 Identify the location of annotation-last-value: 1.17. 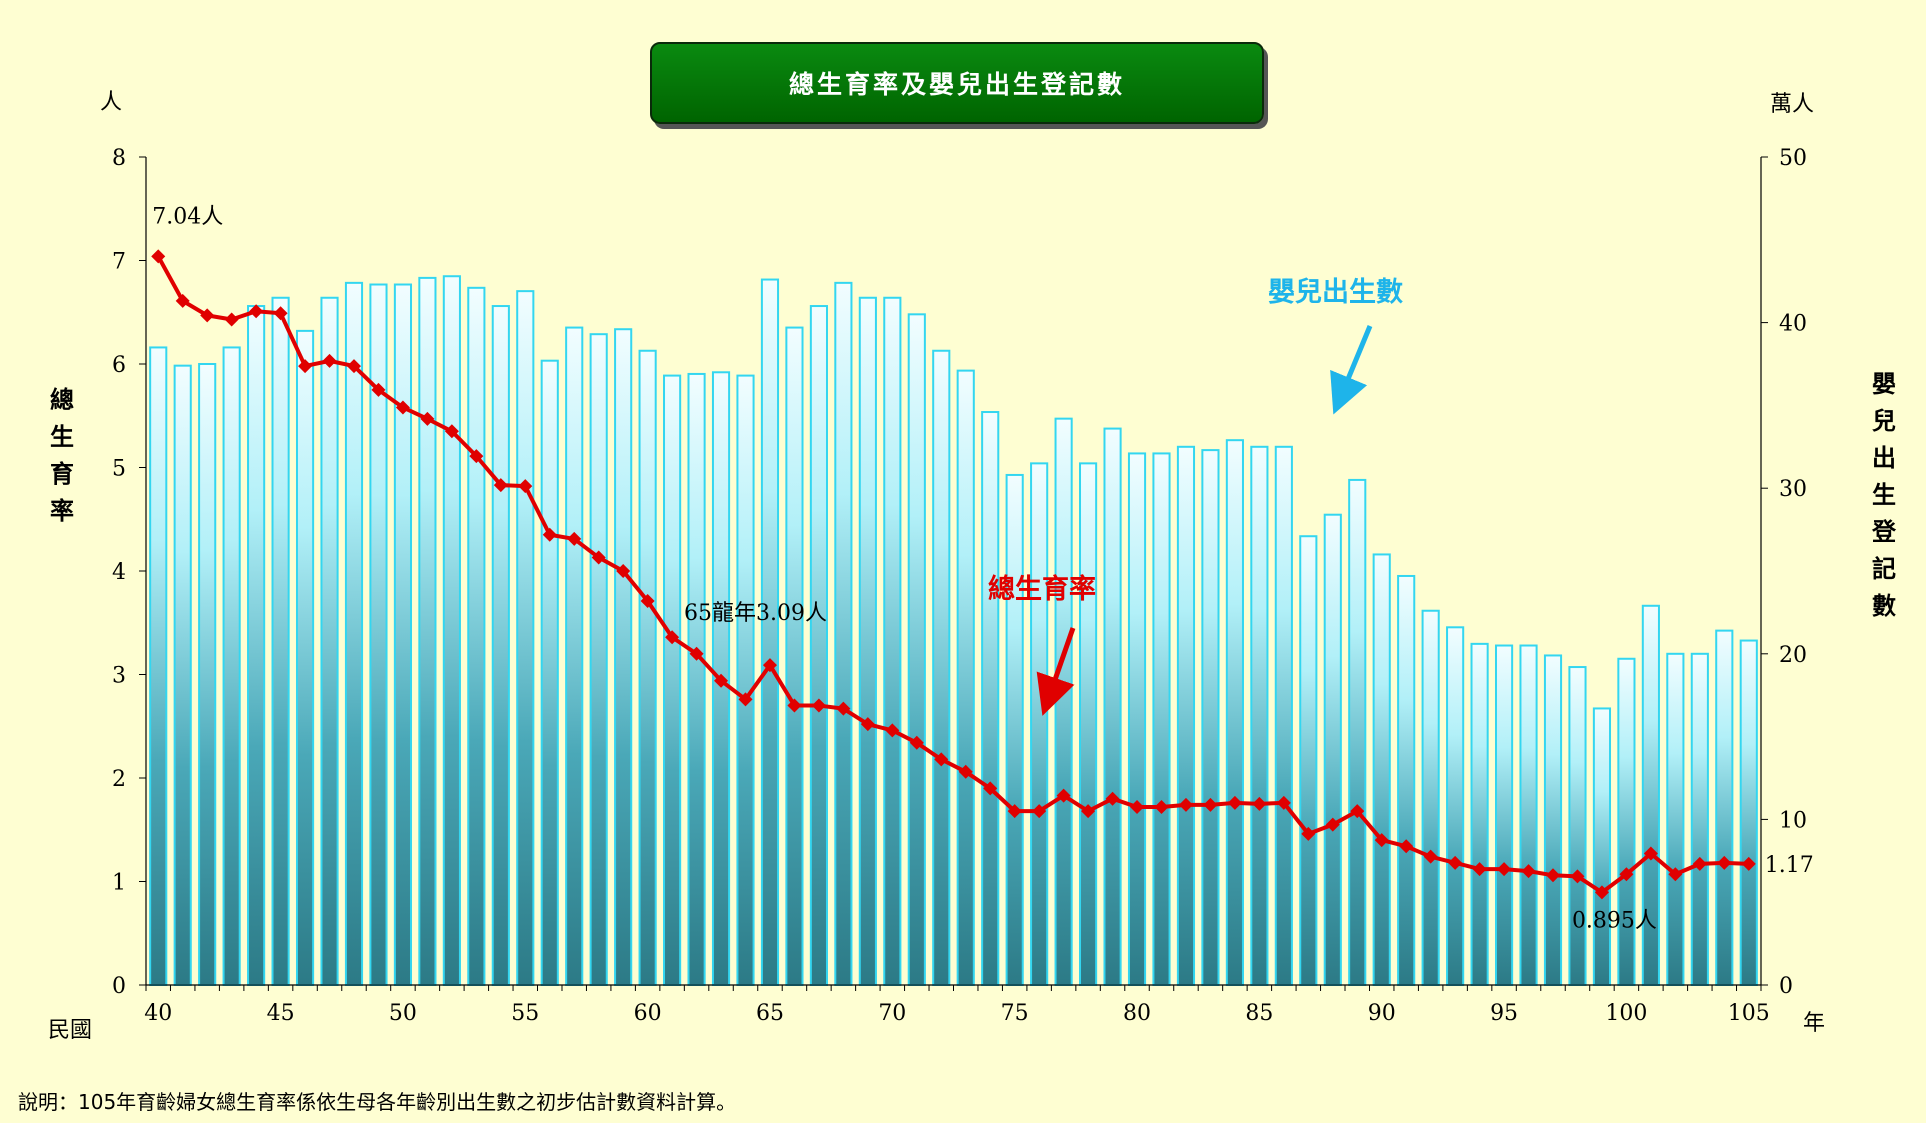
(1789, 865).